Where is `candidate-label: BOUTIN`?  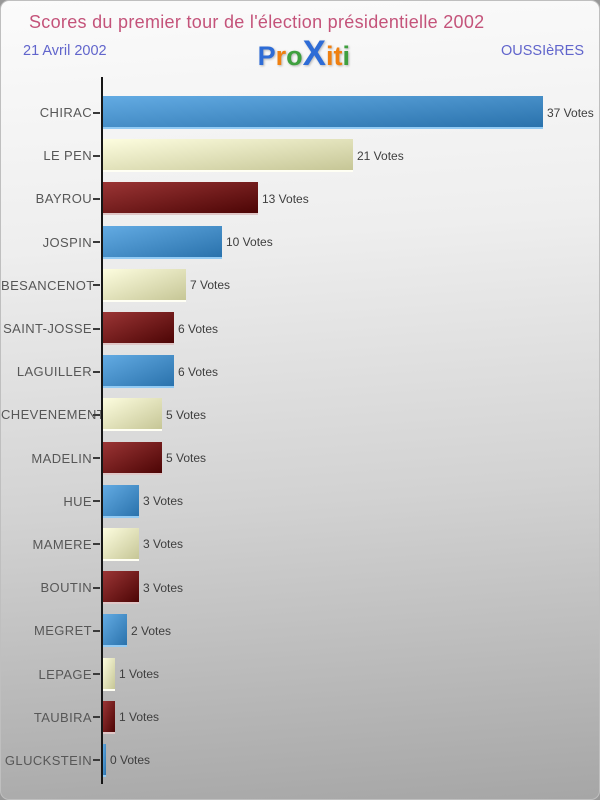 candidate-label: BOUTIN is located at coordinates (66, 588).